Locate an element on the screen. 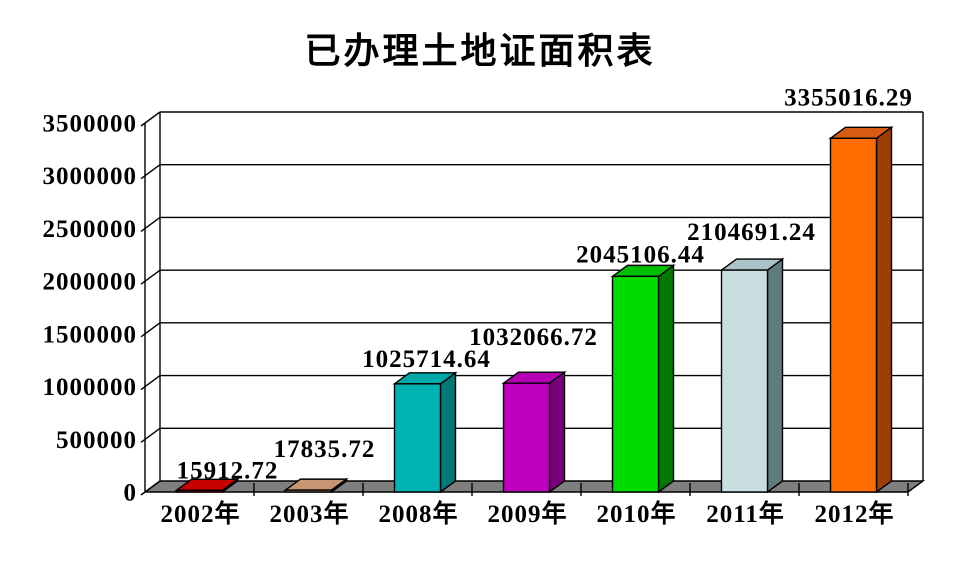 The height and width of the screenshot is (563, 960). category-label: 2009年 is located at coordinates (527, 513).